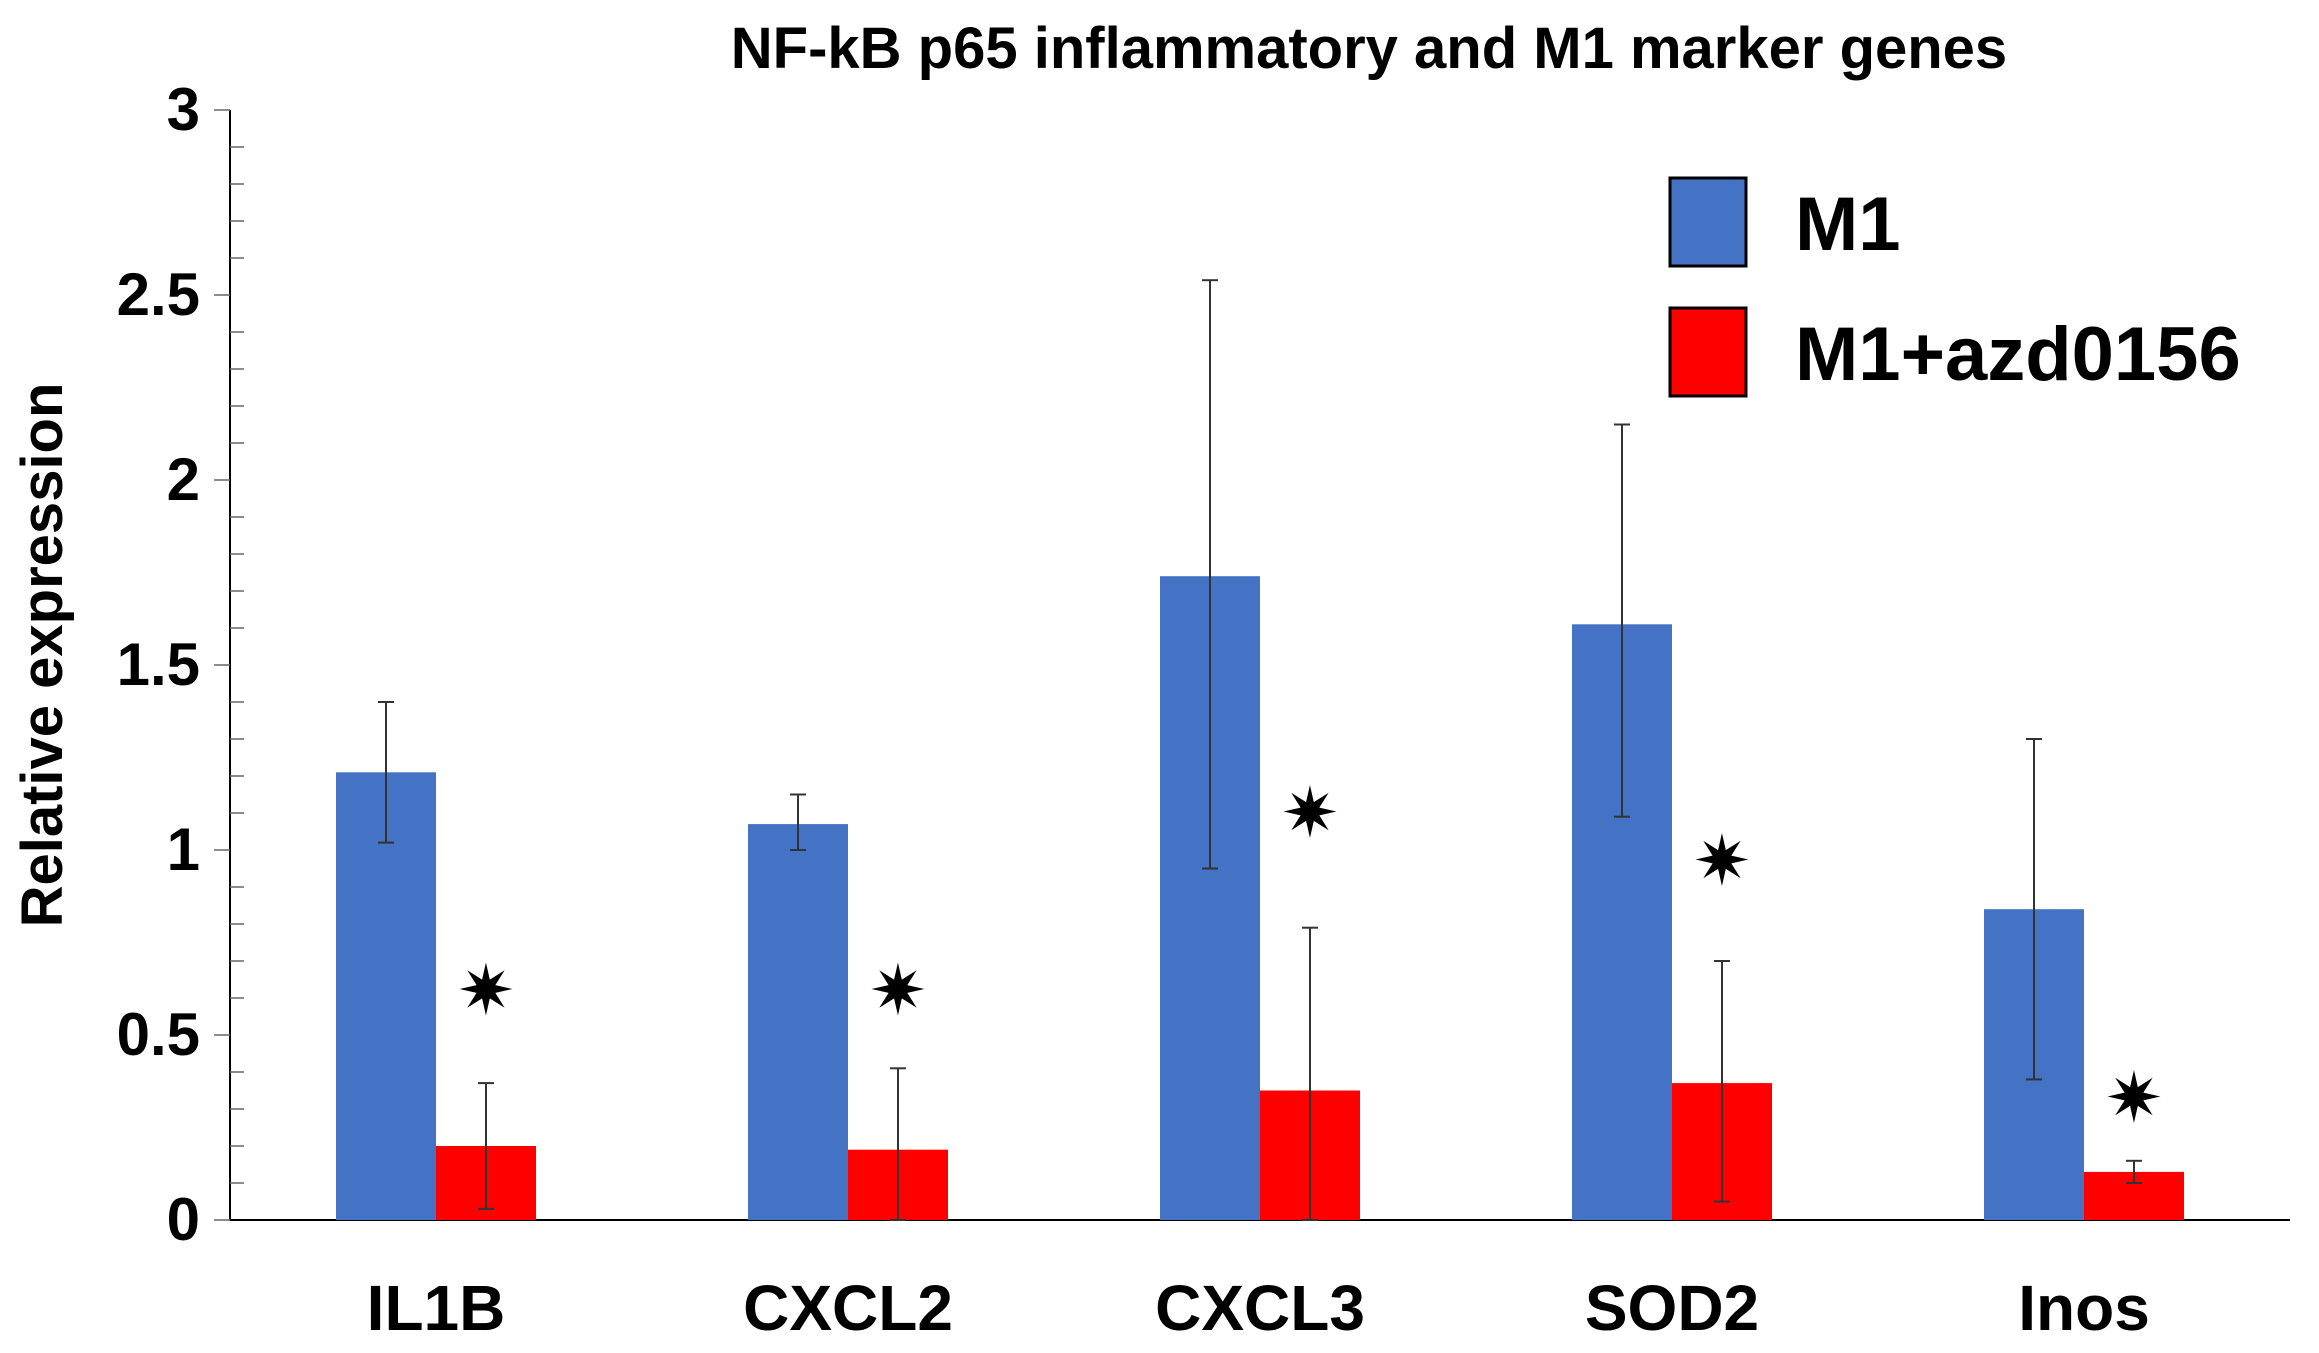  I want to click on y-tick-label: 1, so click(183, 849).